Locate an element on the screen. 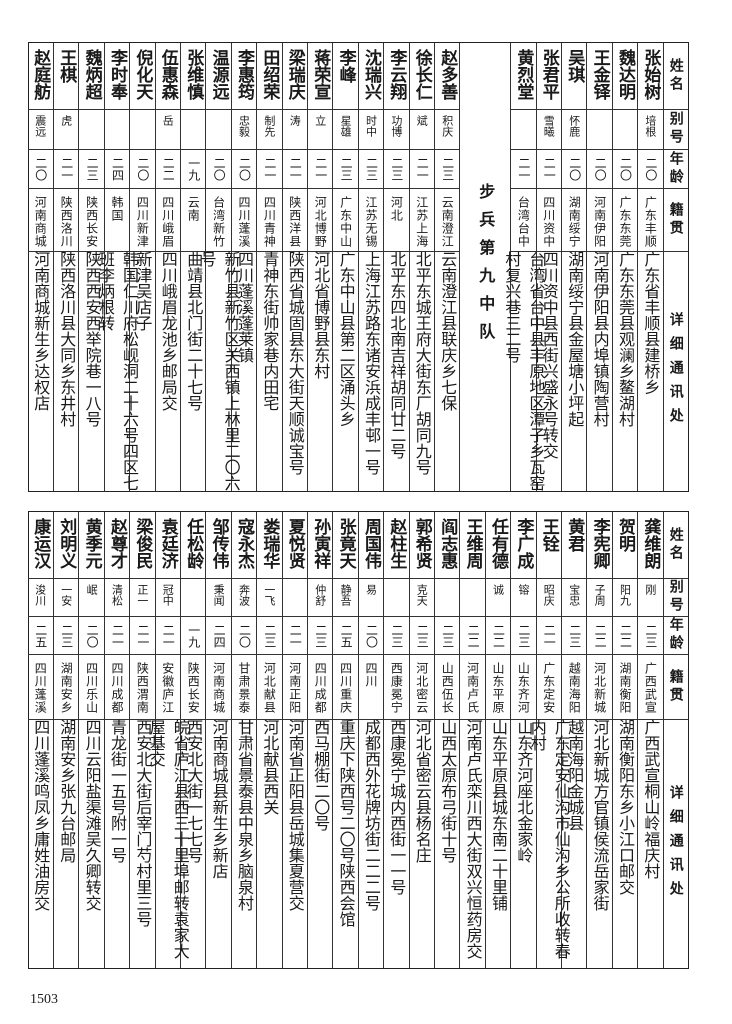  person-address: 湖南衡阳东乡小江口邮交 is located at coordinates (625, 807).